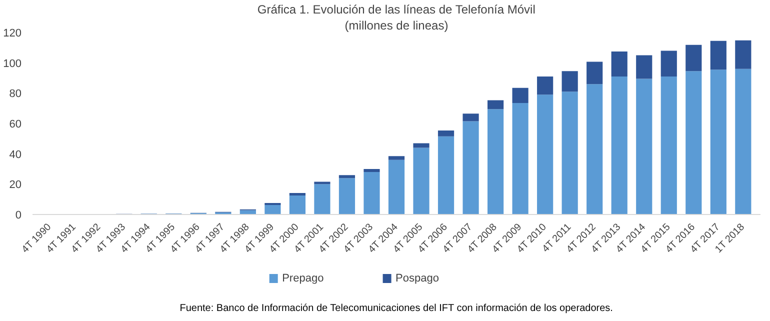 The width and height of the screenshot is (770, 321). Describe the element at coordinates (12, 34) in the screenshot. I see `y-tick-label: 120` at that location.